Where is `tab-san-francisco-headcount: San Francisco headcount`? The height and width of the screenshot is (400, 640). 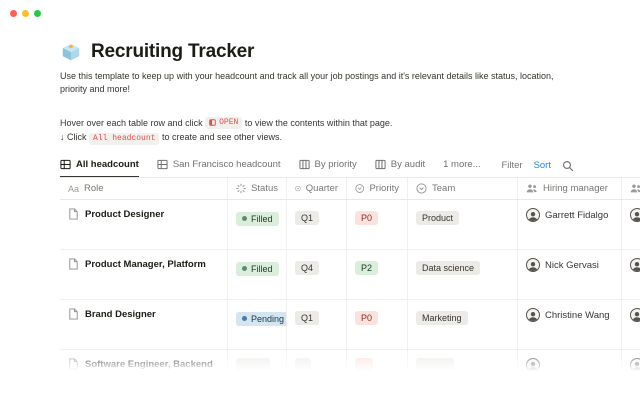
tab-san-francisco-headcount: San Francisco headcount is located at coordinates (219, 165).